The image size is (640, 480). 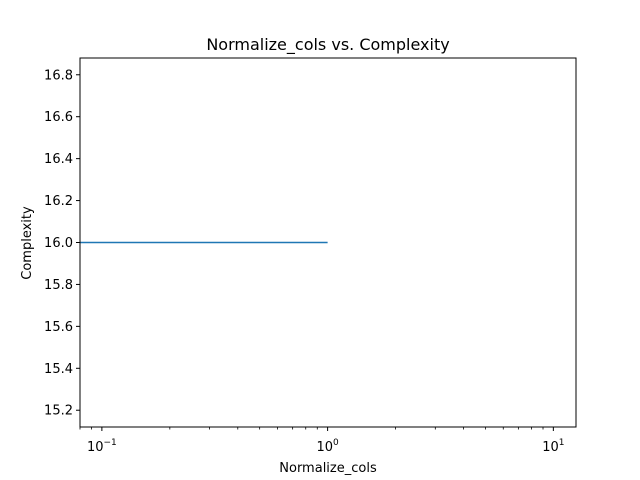 What do you see at coordinates (327, 446) in the screenshot?
I see `x-tick-label: 10⁰` at bounding box center [327, 446].